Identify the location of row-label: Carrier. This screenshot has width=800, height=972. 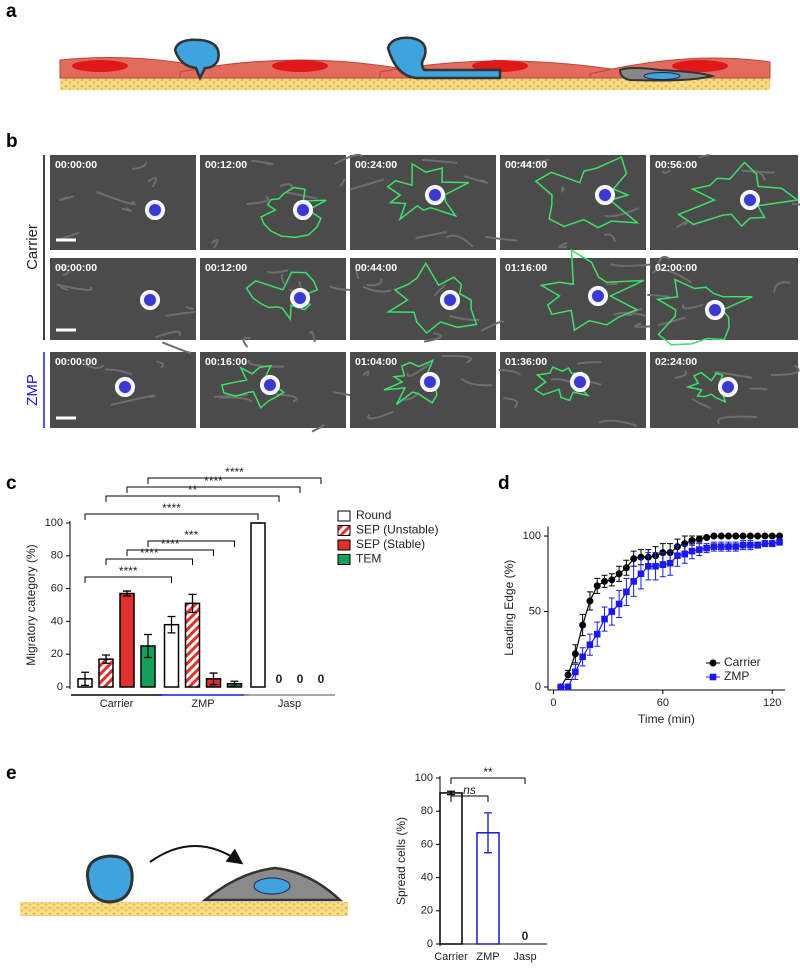
(32, 247).